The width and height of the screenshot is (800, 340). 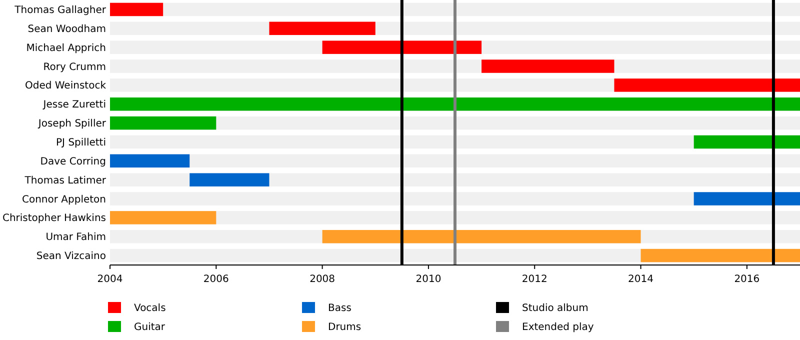 I want to click on legend-label: Guitar, so click(x=150, y=327).